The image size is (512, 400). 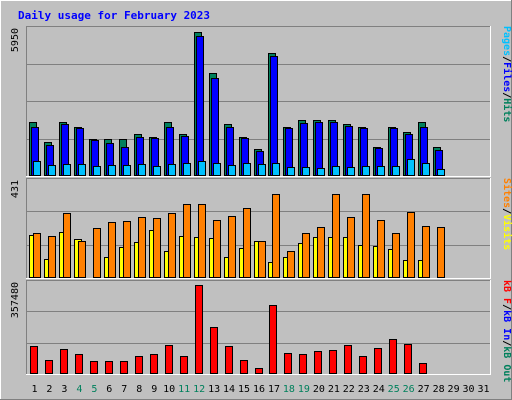 What do you see at coordinates (79, 389) in the screenshot?
I see `x-tick-day-4: 4` at bounding box center [79, 389].